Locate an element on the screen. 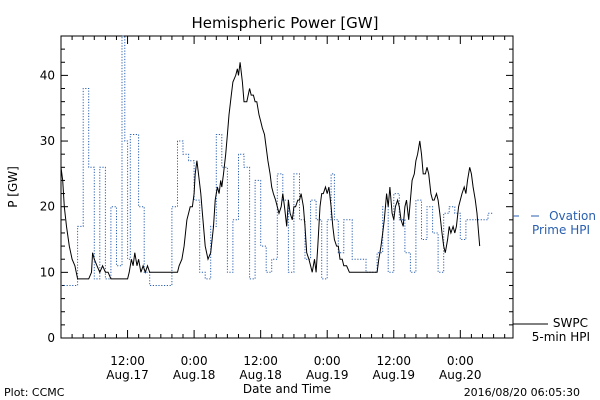  x-tick-label-date: Aug.20 is located at coordinates (460, 375).